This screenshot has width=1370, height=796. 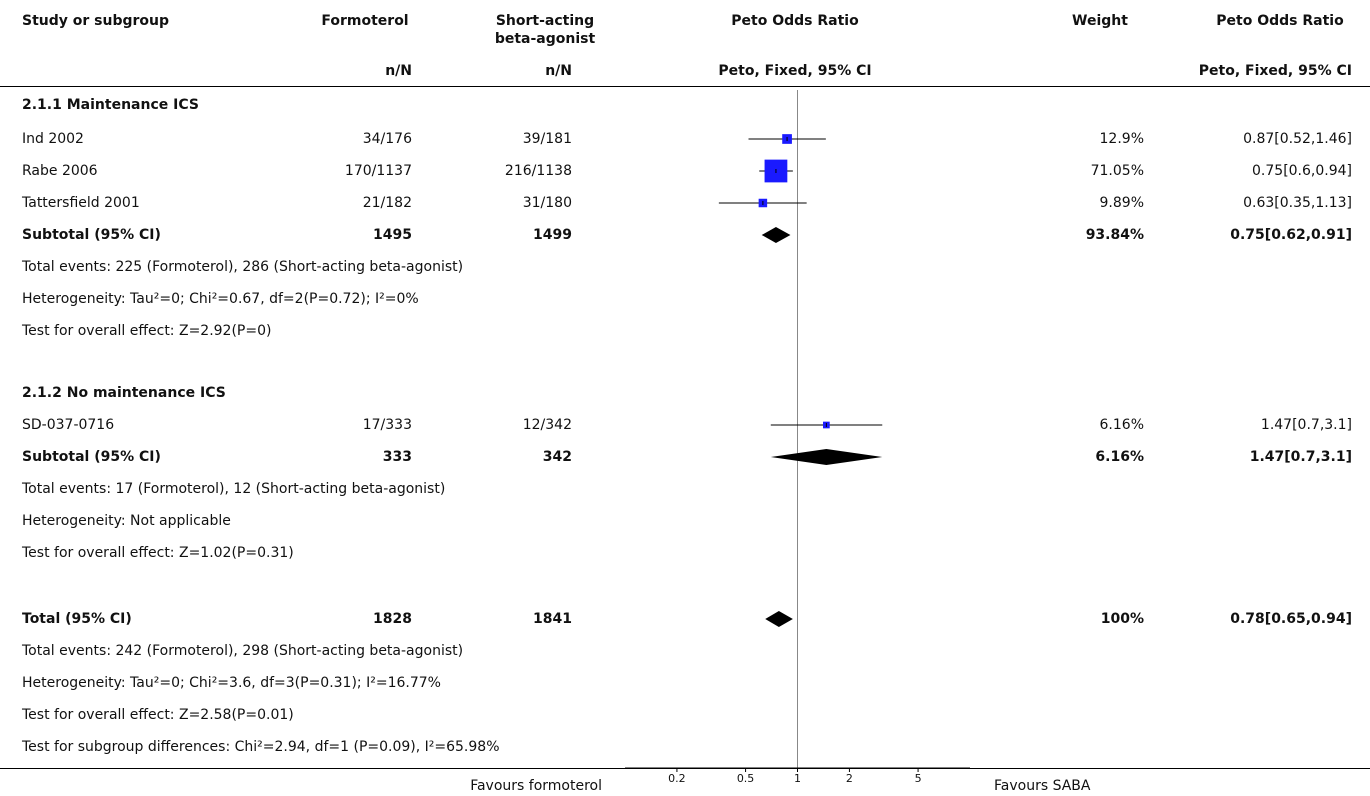 What do you see at coordinates (685, 331) in the screenshot?
I see `note-row: Test for overall effect: Z=2.92(P=0)` at bounding box center [685, 331].